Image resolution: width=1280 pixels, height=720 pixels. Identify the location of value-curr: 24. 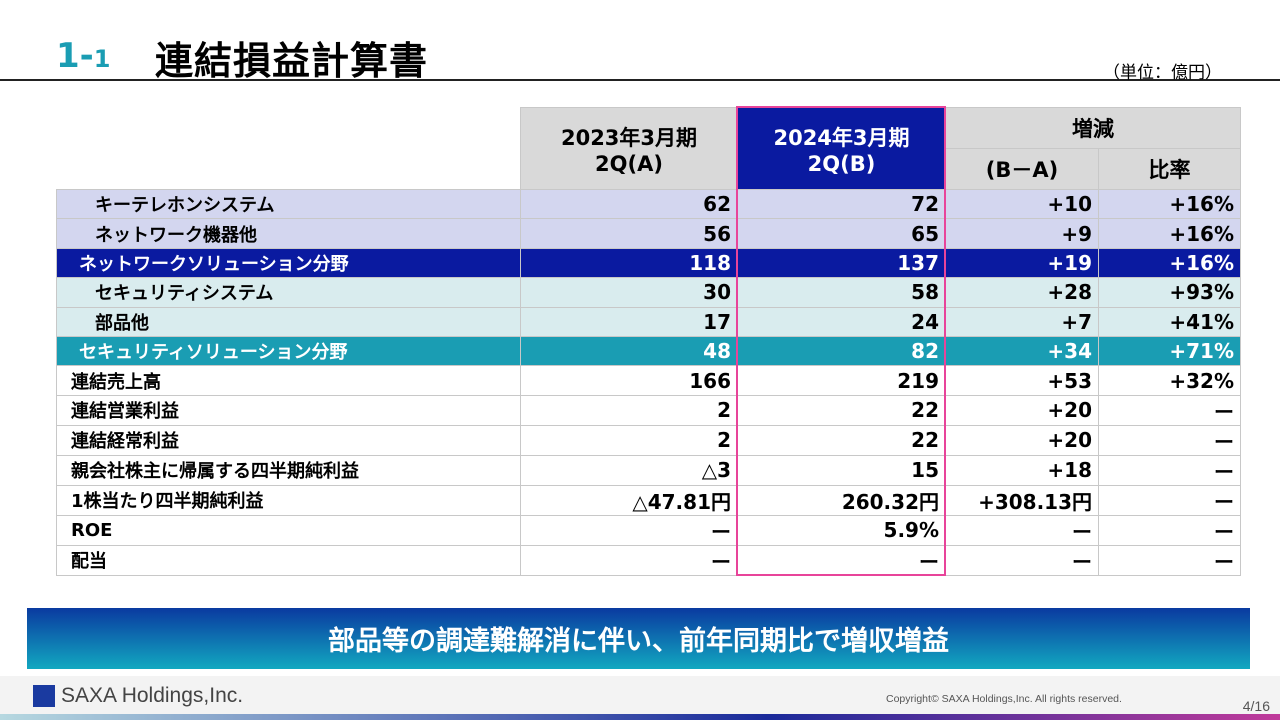
(841, 321).